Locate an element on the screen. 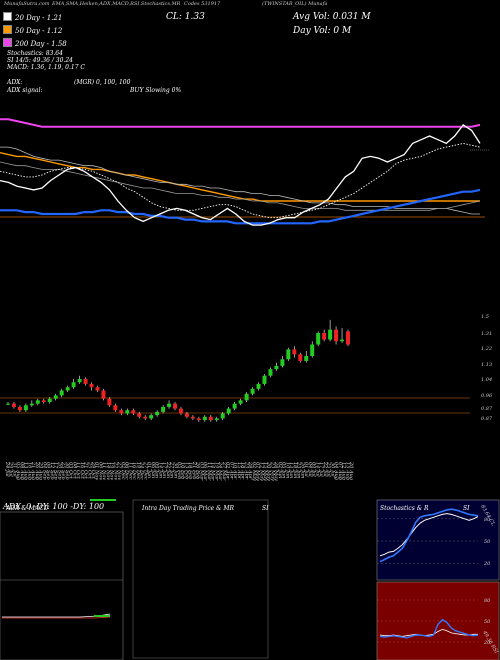  ma200-line is located at coordinates (240, 123).